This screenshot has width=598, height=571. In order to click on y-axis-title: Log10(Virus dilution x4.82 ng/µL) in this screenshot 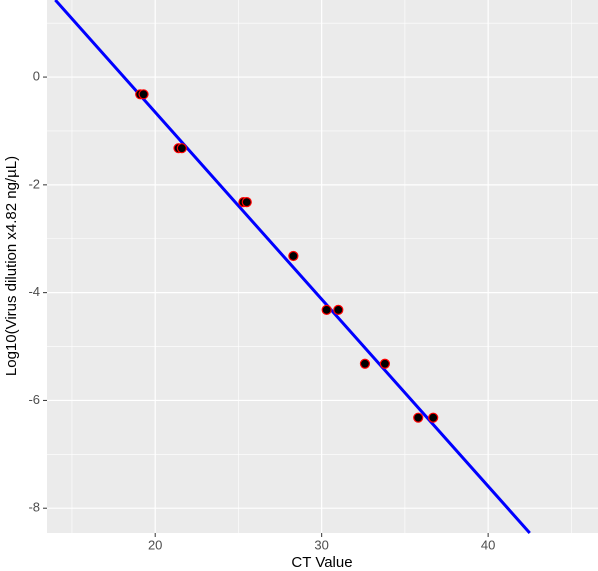, I will do `click(11, 266)`.